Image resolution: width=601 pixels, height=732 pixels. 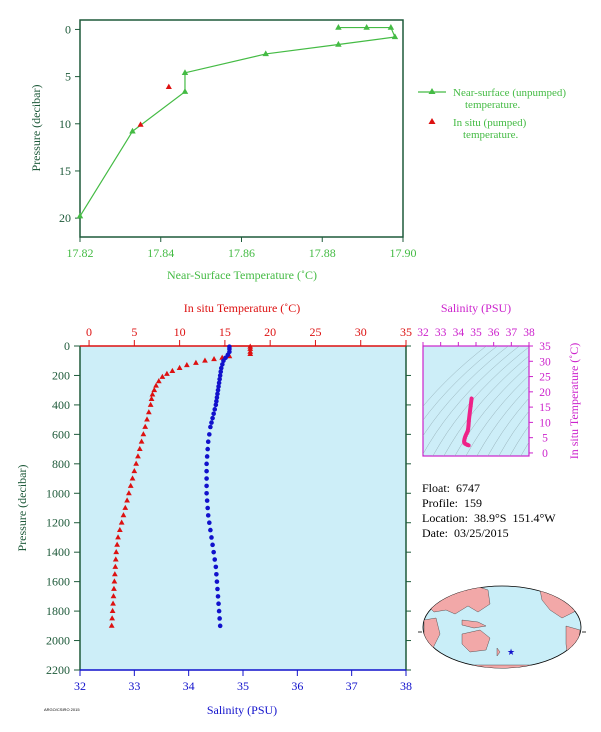 What do you see at coordinates (297, 686) in the screenshot?
I see `profile-salinity-tick-label: 36` at bounding box center [297, 686].